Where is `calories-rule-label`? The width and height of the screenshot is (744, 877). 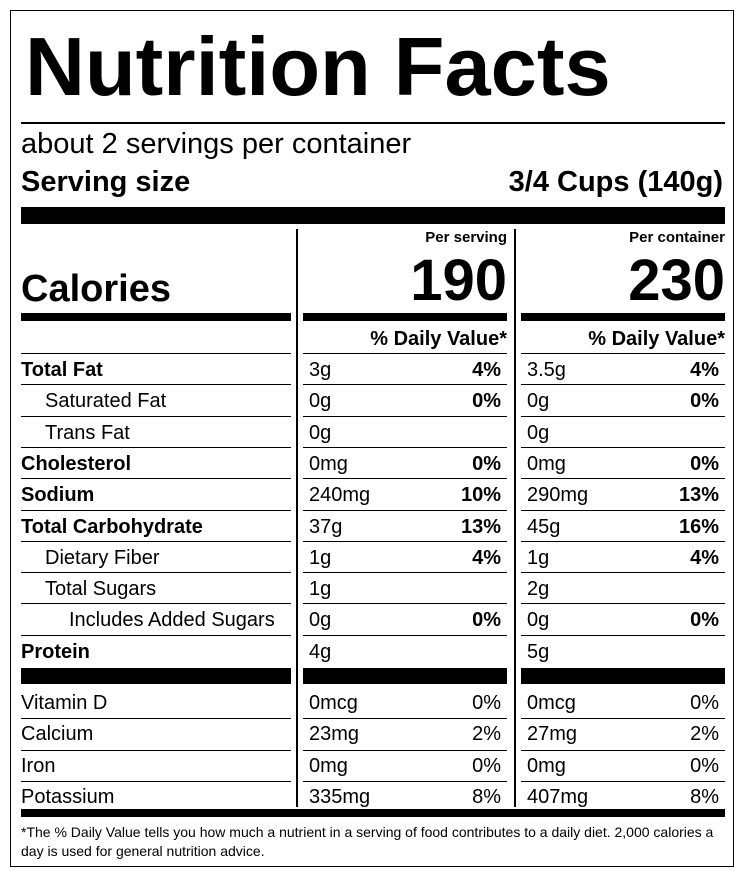 calories-rule-label is located at coordinates (156, 317).